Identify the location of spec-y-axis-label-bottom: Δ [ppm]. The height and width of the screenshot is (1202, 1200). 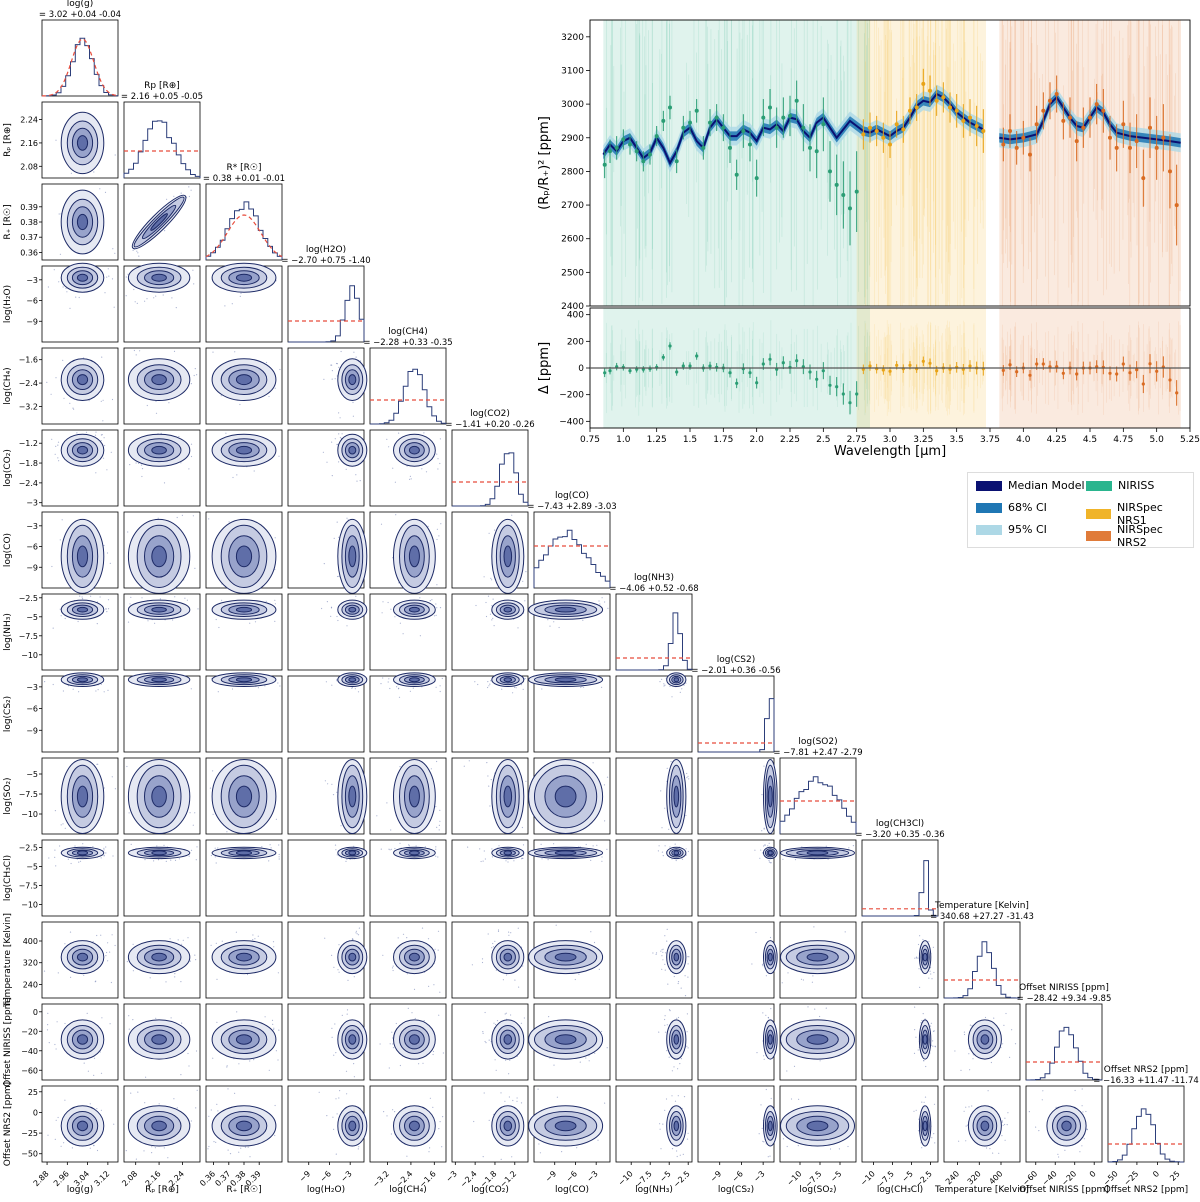
(544, 368).